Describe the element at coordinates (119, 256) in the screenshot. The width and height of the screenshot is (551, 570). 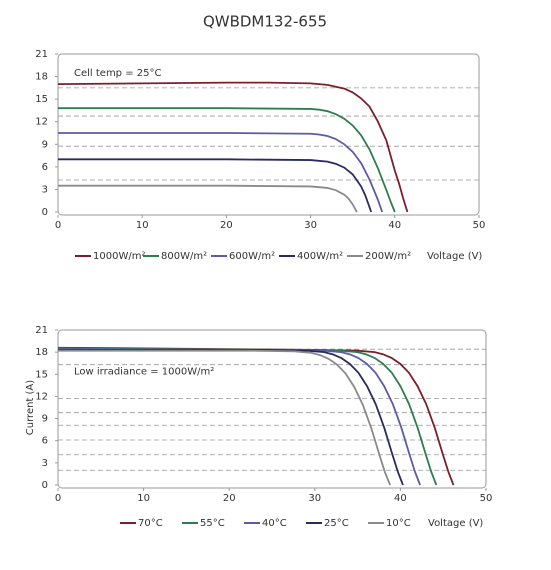
I see `legend-label: 1000W/m²` at that location.